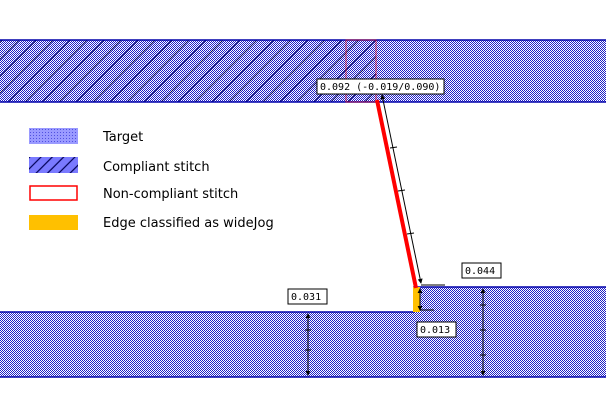 The width and height of the screenshot is (606, 419). Describe the element at coordinates (170, 194) in the screenshot. I see `legend-label-noncompliant: Non-compliant stitch` at that location.